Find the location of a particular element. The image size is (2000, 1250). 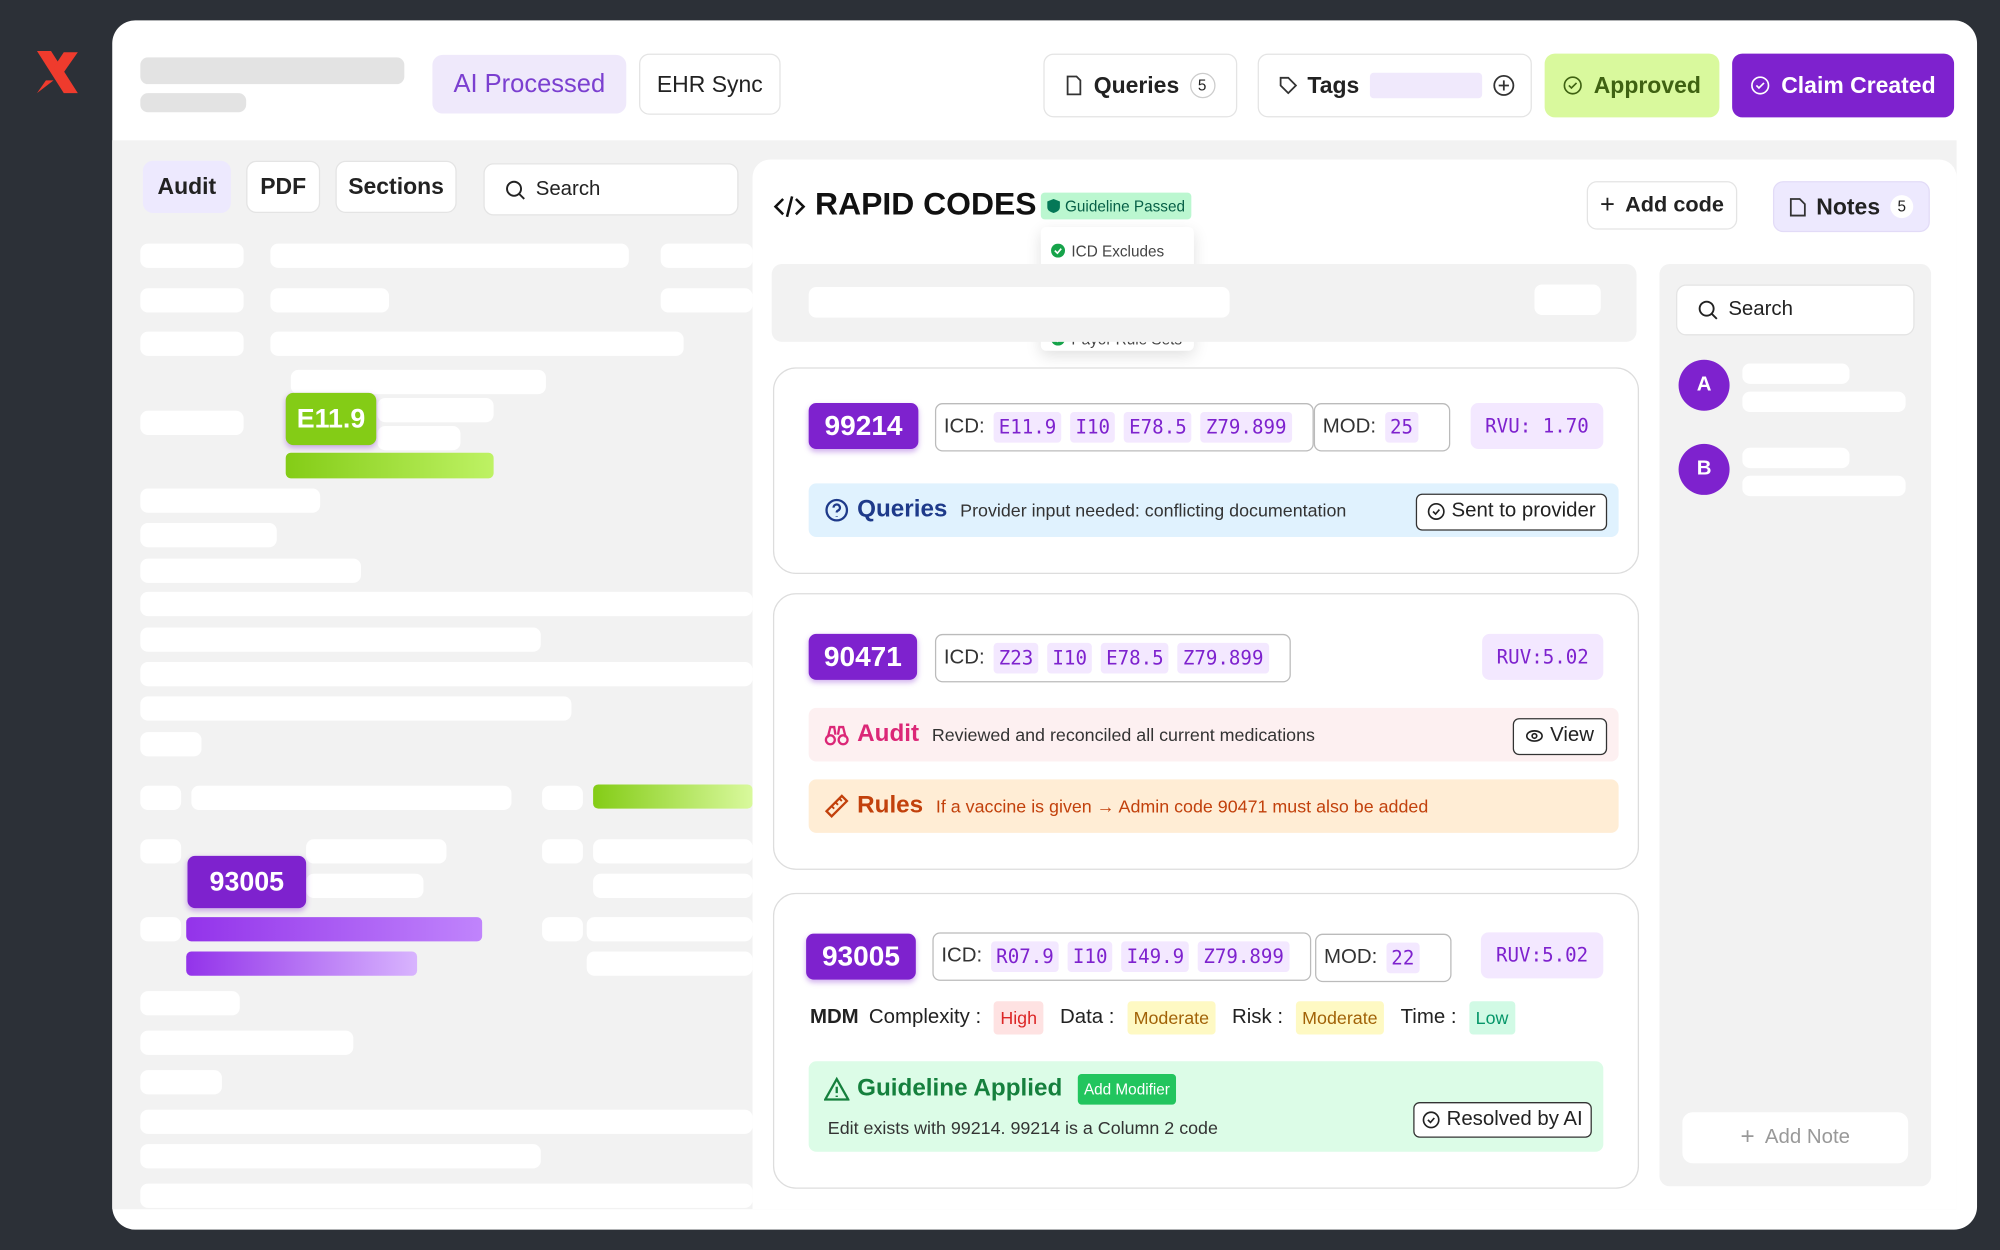

doc-code-highlight: 93005 is located at coordinates (247, 882).